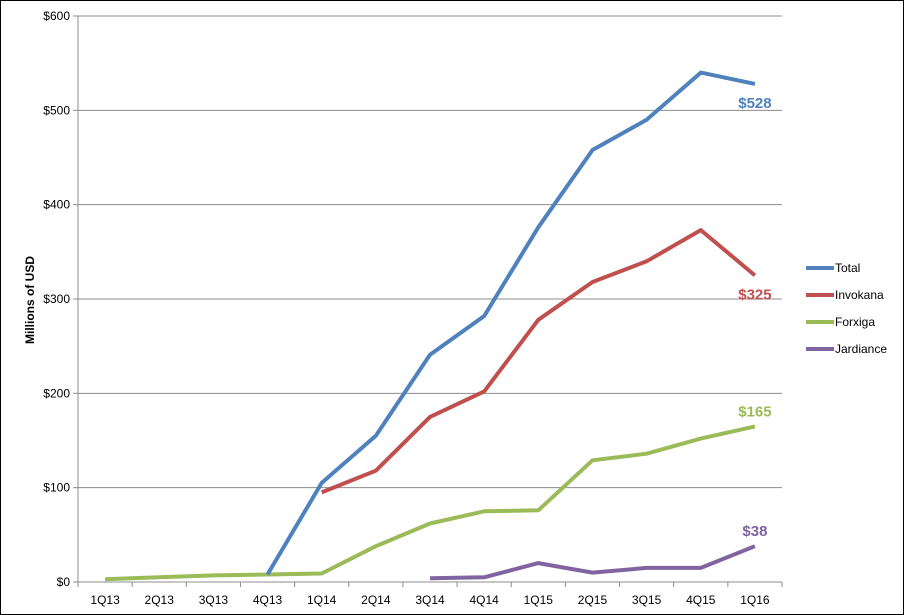 This screenshot has width=904, height=615. What do you see at coordinates (430, 600) in the screenshot?
I see `x-tick-label: 3Q14` at bounding box center [430, 600].